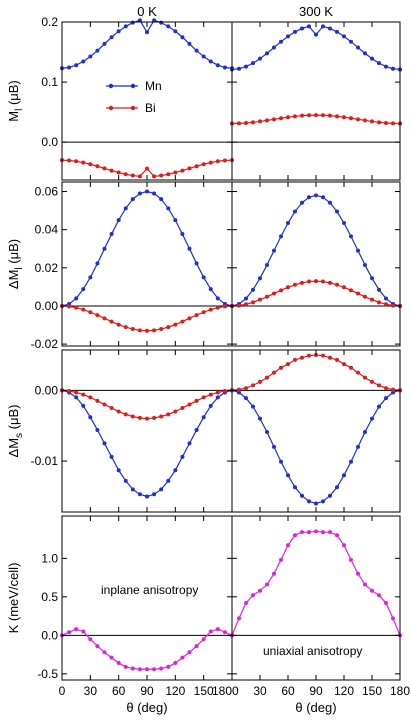 This screenshot has height=723, width=411. What do you see at coordinates (47, 268) in the screenshot?
I see `y-tick-label: 0.02` at bounding box center [47, 268].